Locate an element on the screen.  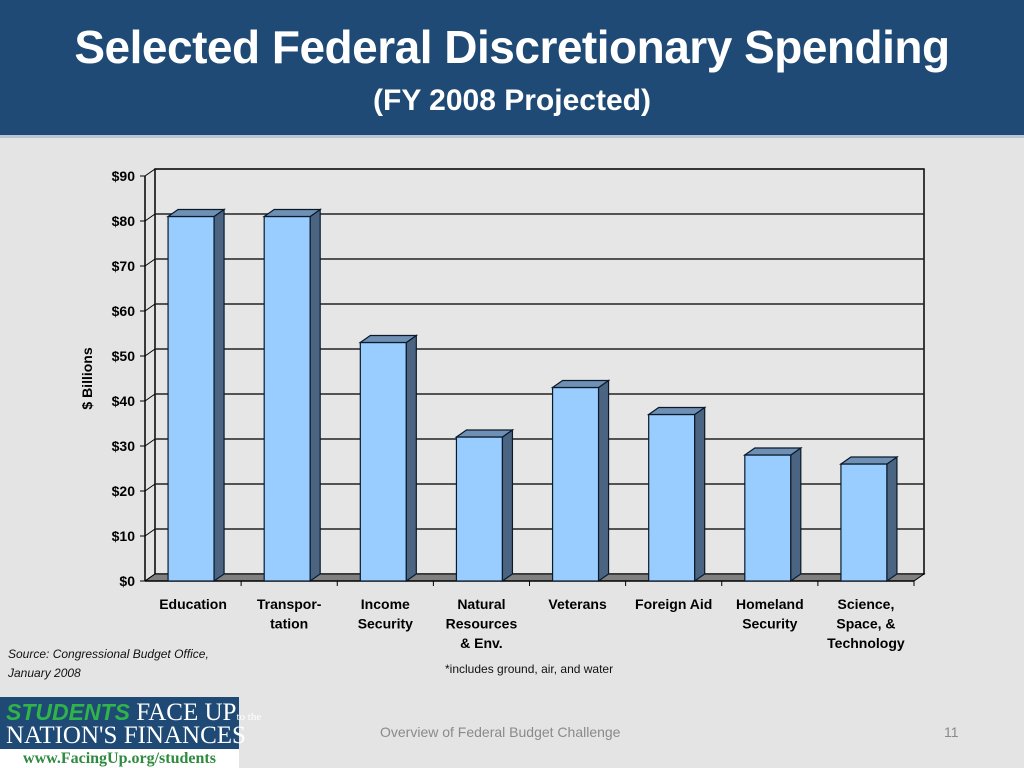
x-tick-label: tation is located at coordinates (289, 624).